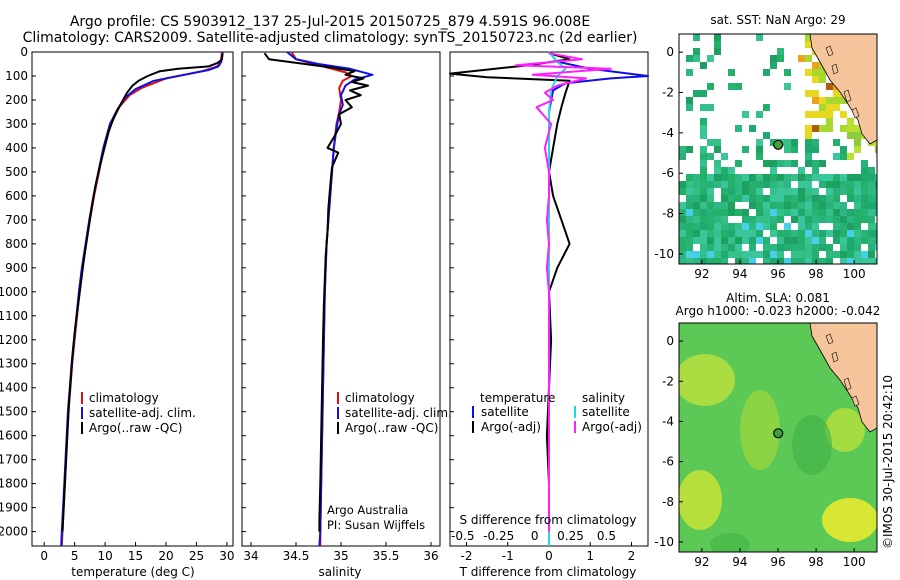  What do you see at coordinates (226, 556) in the screenshot?
I see `x-tick-label: 30` at bounding box center [226, 556].